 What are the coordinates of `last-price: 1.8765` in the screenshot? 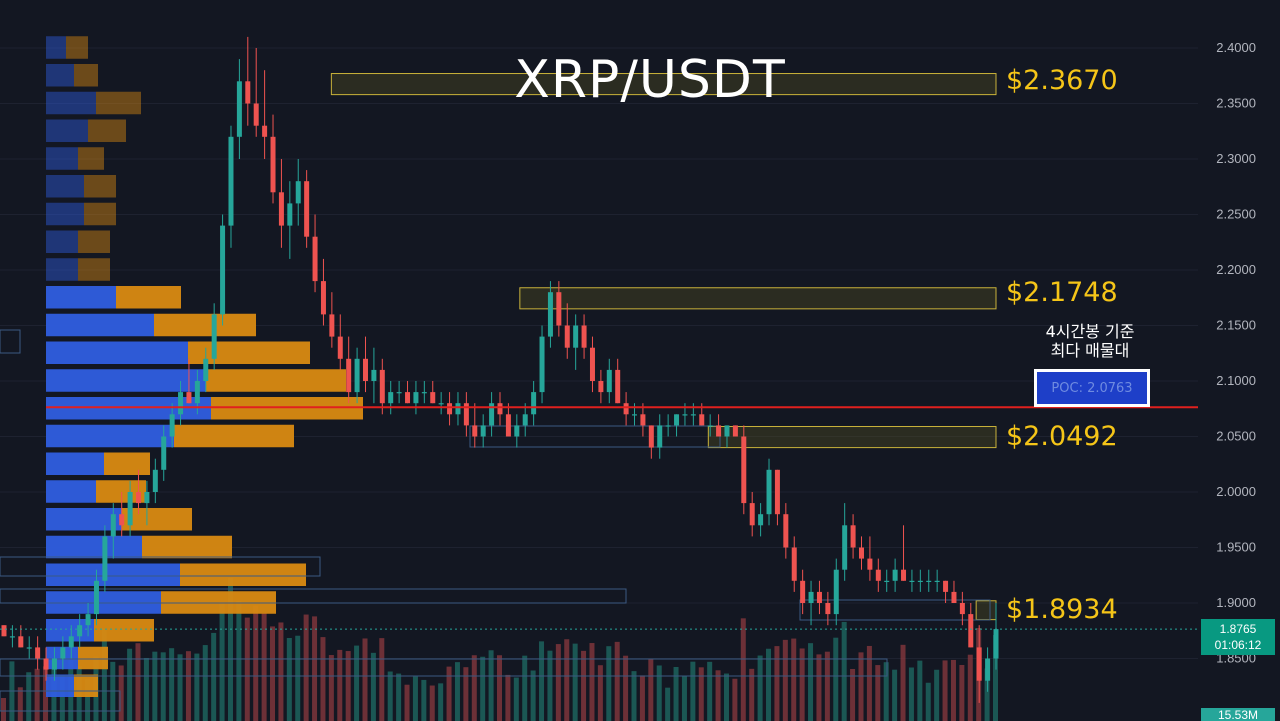 It's located at (1238, 629).